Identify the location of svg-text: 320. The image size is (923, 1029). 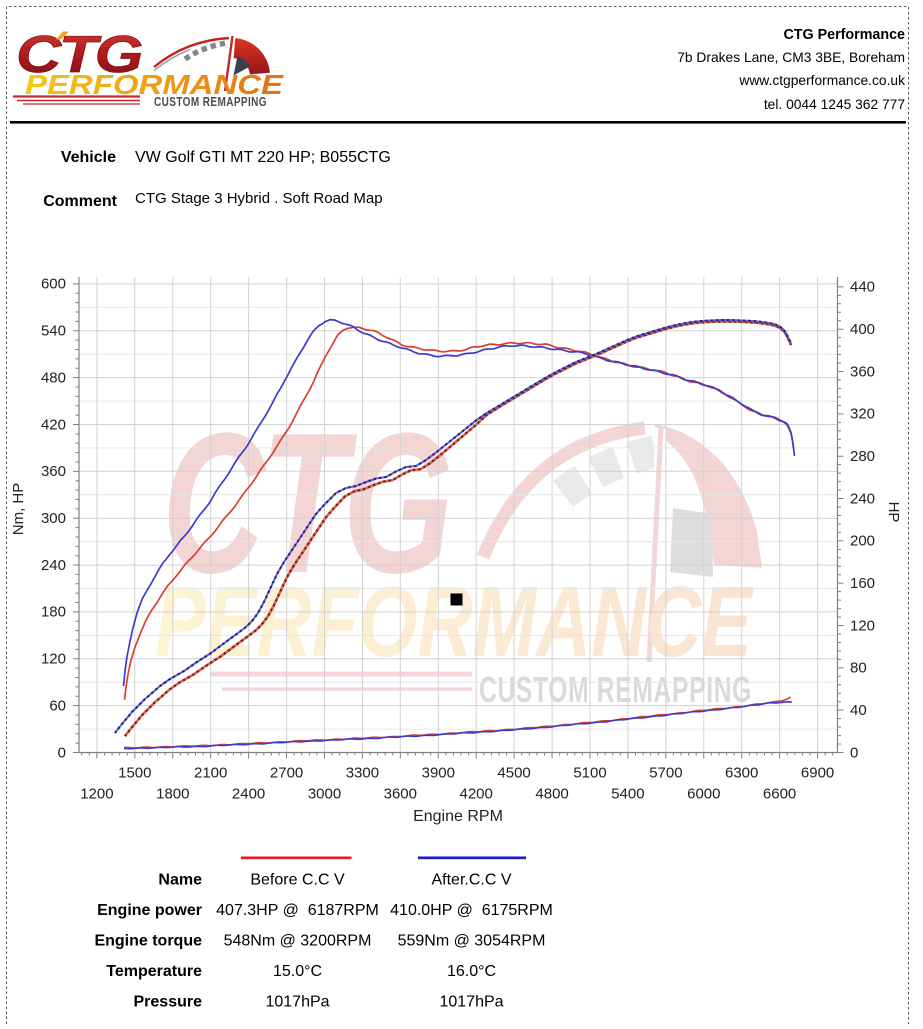
(862, 414).